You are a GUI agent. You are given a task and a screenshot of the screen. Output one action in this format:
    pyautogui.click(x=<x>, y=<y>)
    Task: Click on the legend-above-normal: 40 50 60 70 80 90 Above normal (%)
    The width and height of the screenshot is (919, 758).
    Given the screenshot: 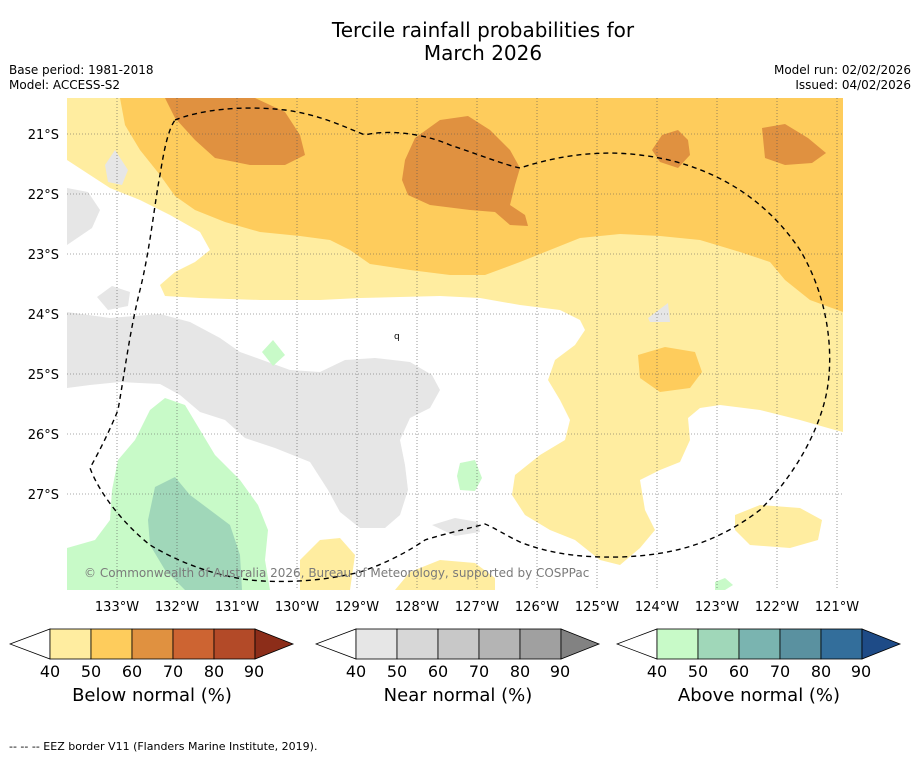 What is the action you would take?
    pyautogui.click(x=759, y=667)
    